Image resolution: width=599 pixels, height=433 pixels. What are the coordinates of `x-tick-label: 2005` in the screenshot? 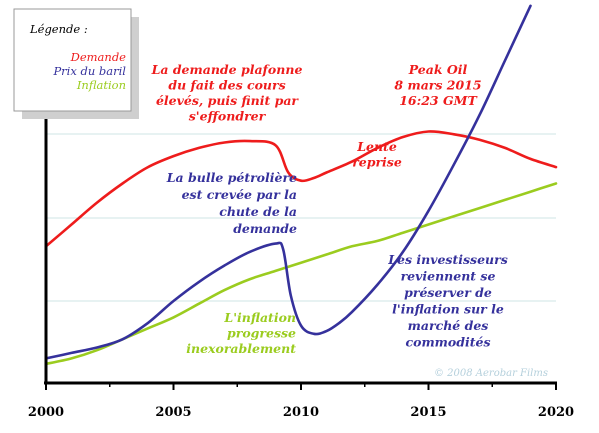 It's located at (173, 412).